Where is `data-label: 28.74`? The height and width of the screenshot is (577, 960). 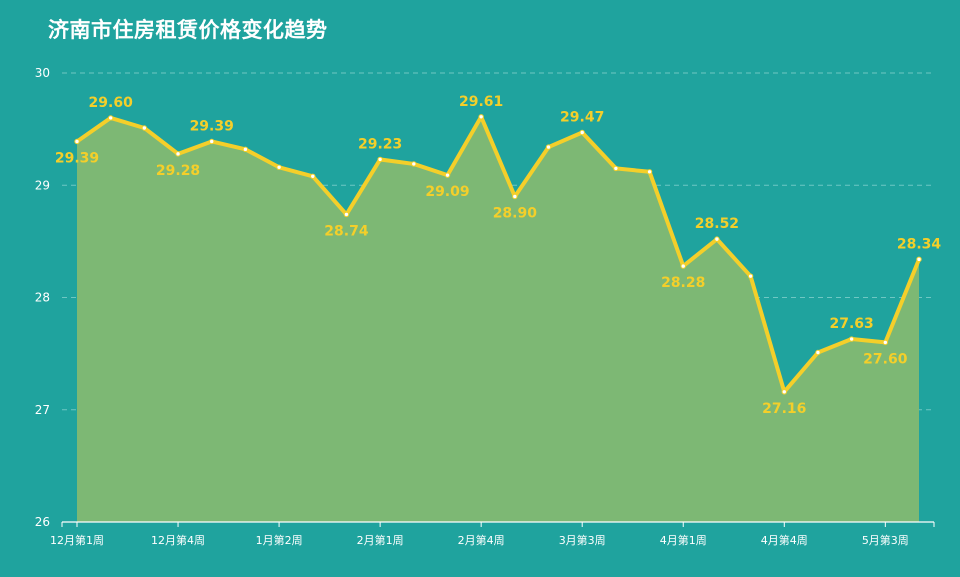
data-label: 28.74 is located at coordinates (346, 231).